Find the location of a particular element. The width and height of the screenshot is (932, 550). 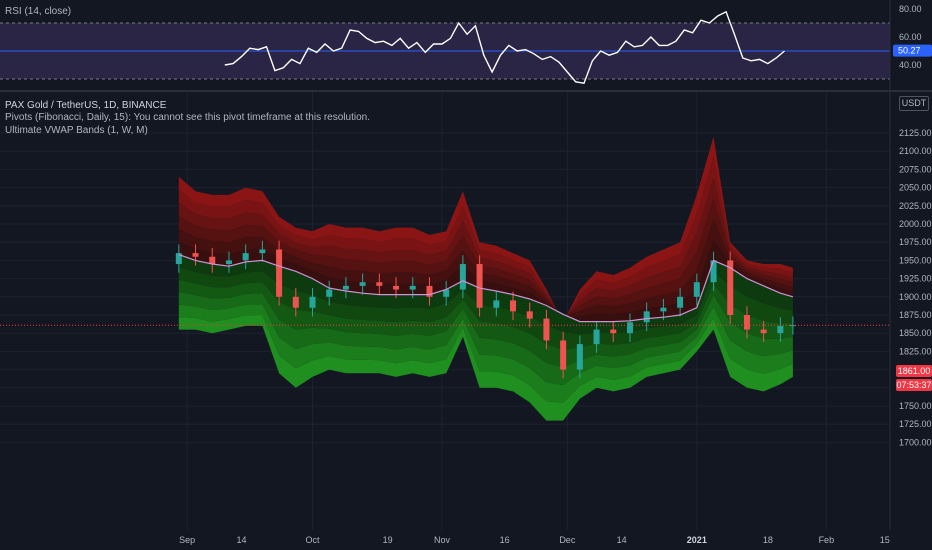

time-tick-label: 18 is located at coordinates (768, 540).